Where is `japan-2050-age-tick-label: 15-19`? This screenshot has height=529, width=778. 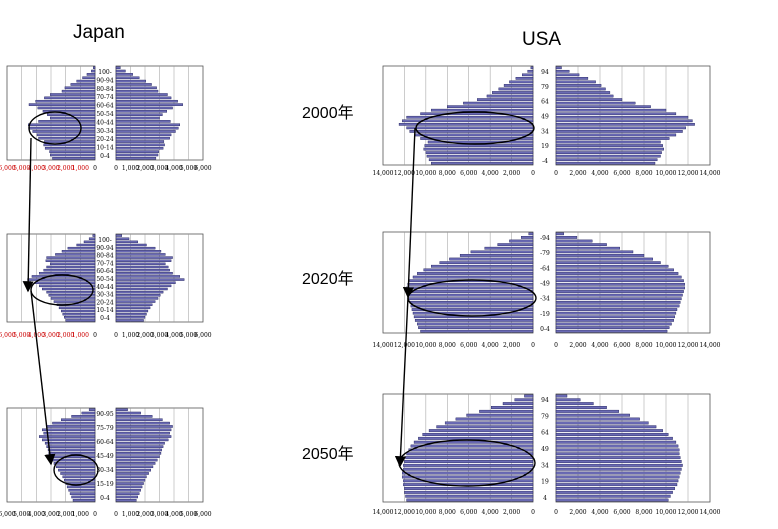
japan-2050-age-tick-label: 15-19 is located at coordinates (104, 484).